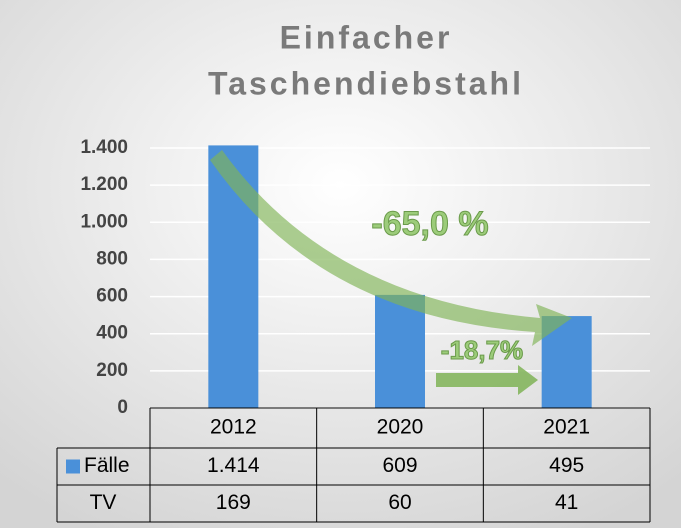 The height and width of the screenshot is (528, 681). What do you see at coordinates (112, 296) in the screenshot?
I see `y-tick-label: 600` at bounding box center [112, 296].